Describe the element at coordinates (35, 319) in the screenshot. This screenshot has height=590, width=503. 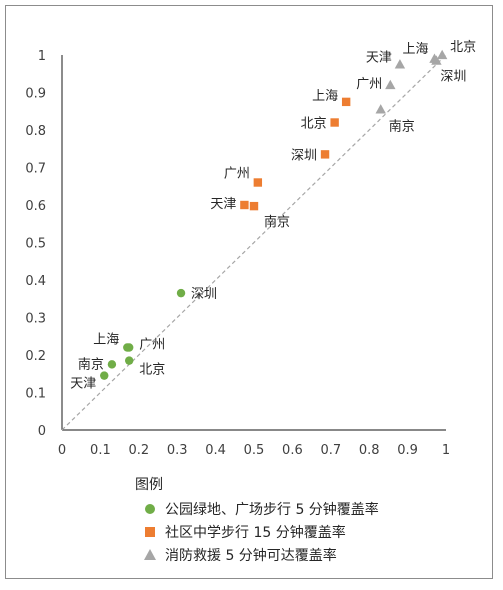
I see `y-tick-label: 0.3` at that location.